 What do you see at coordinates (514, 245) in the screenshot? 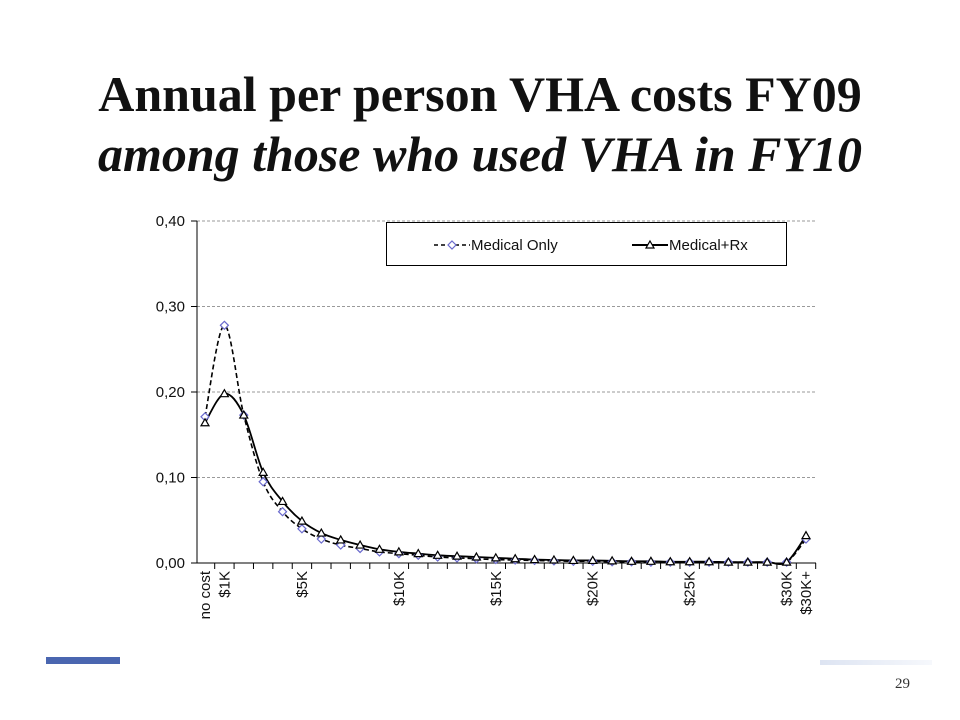
I see `legend-label-medical-only: Medical Only` at bounding box center [514, 245].